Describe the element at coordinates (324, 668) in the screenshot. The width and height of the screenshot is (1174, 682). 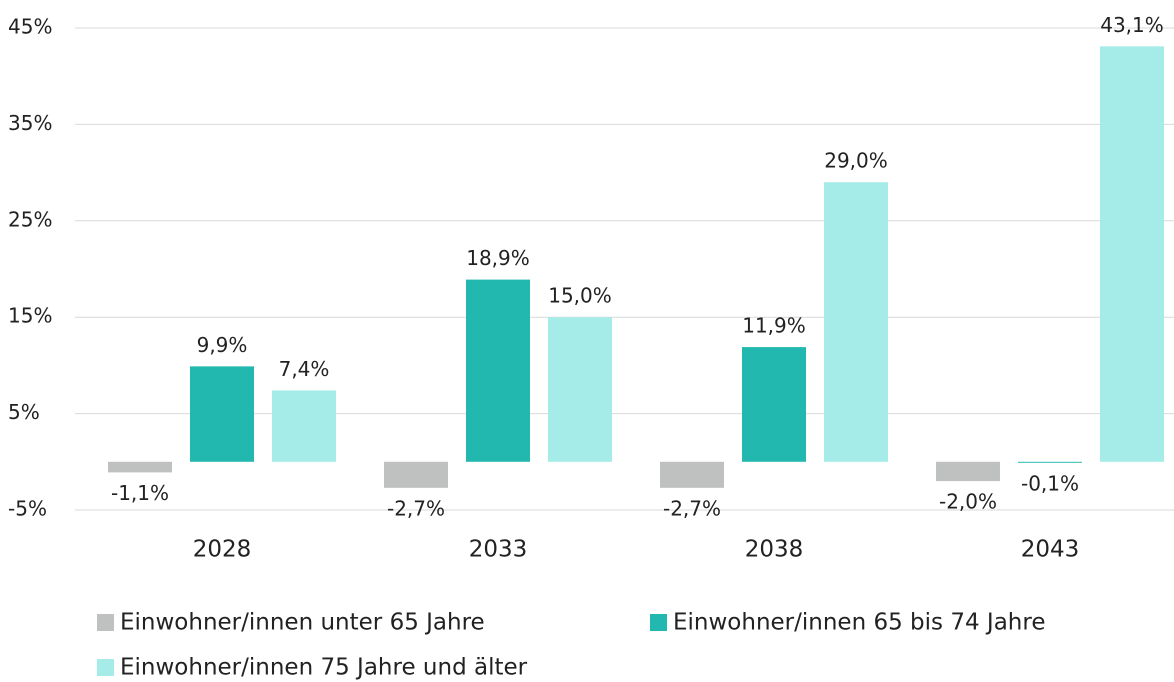
I see `legend-label: Einwohner/innen 75 Jahre und älter` at that location.